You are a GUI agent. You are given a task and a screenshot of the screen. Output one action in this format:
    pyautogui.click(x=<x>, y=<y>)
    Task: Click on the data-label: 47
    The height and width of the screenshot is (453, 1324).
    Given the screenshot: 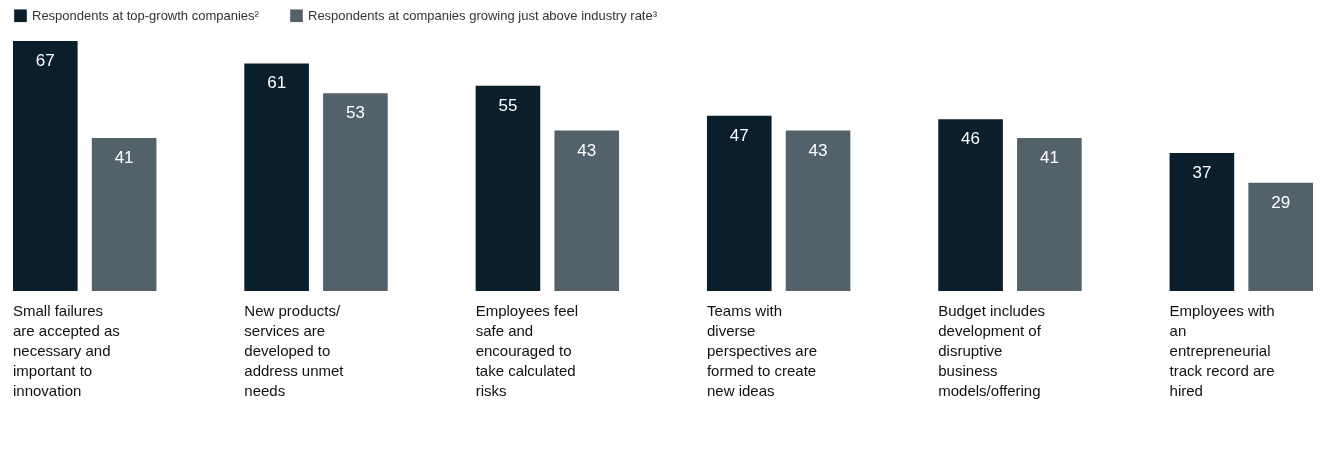 What is the action you would take?
    pyautogui.click(x=739, y=135)
    